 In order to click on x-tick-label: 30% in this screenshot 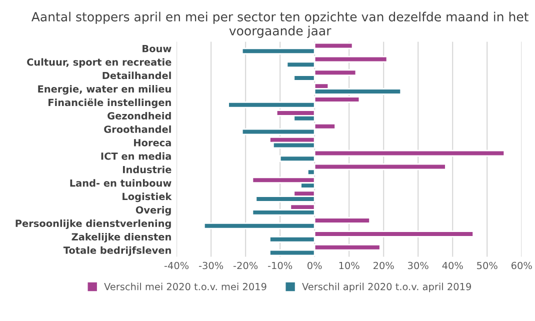, I will do `click(418, 266)`.